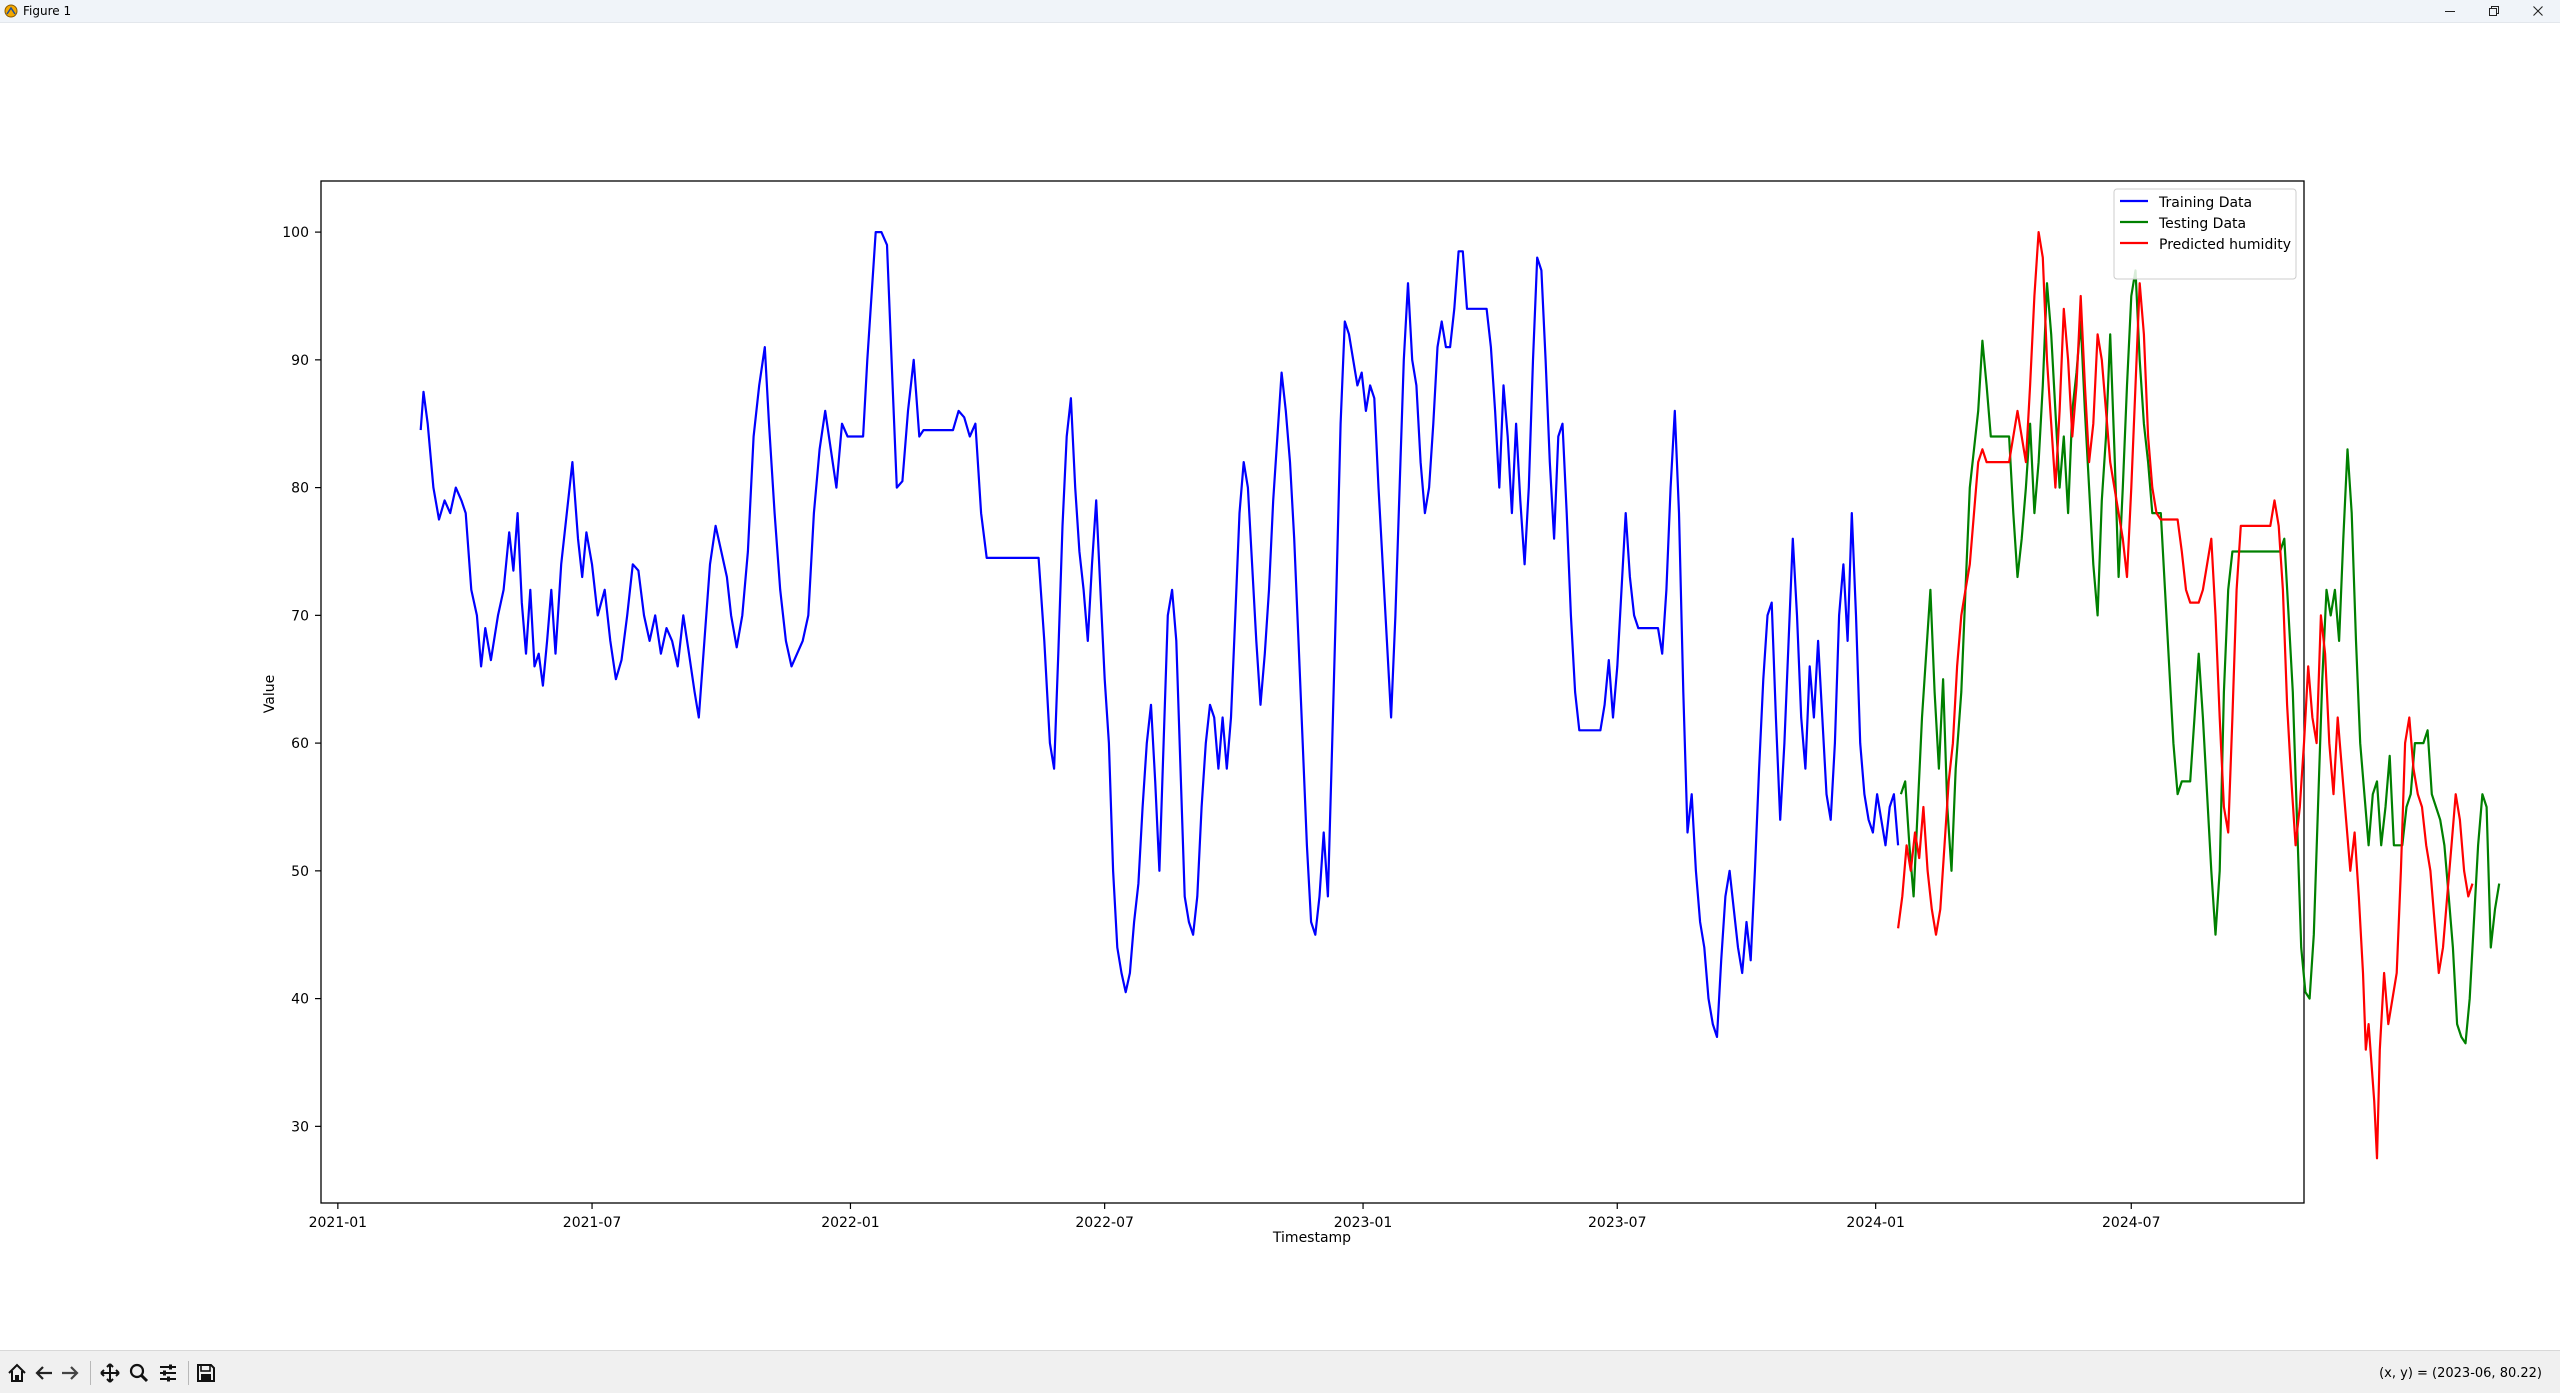 The image size is (2560, 1393). What do you see at coordinates (300, 1000) in the screenshot?
I see `y-tick-label: 40` at bounding box center [300, 1000].